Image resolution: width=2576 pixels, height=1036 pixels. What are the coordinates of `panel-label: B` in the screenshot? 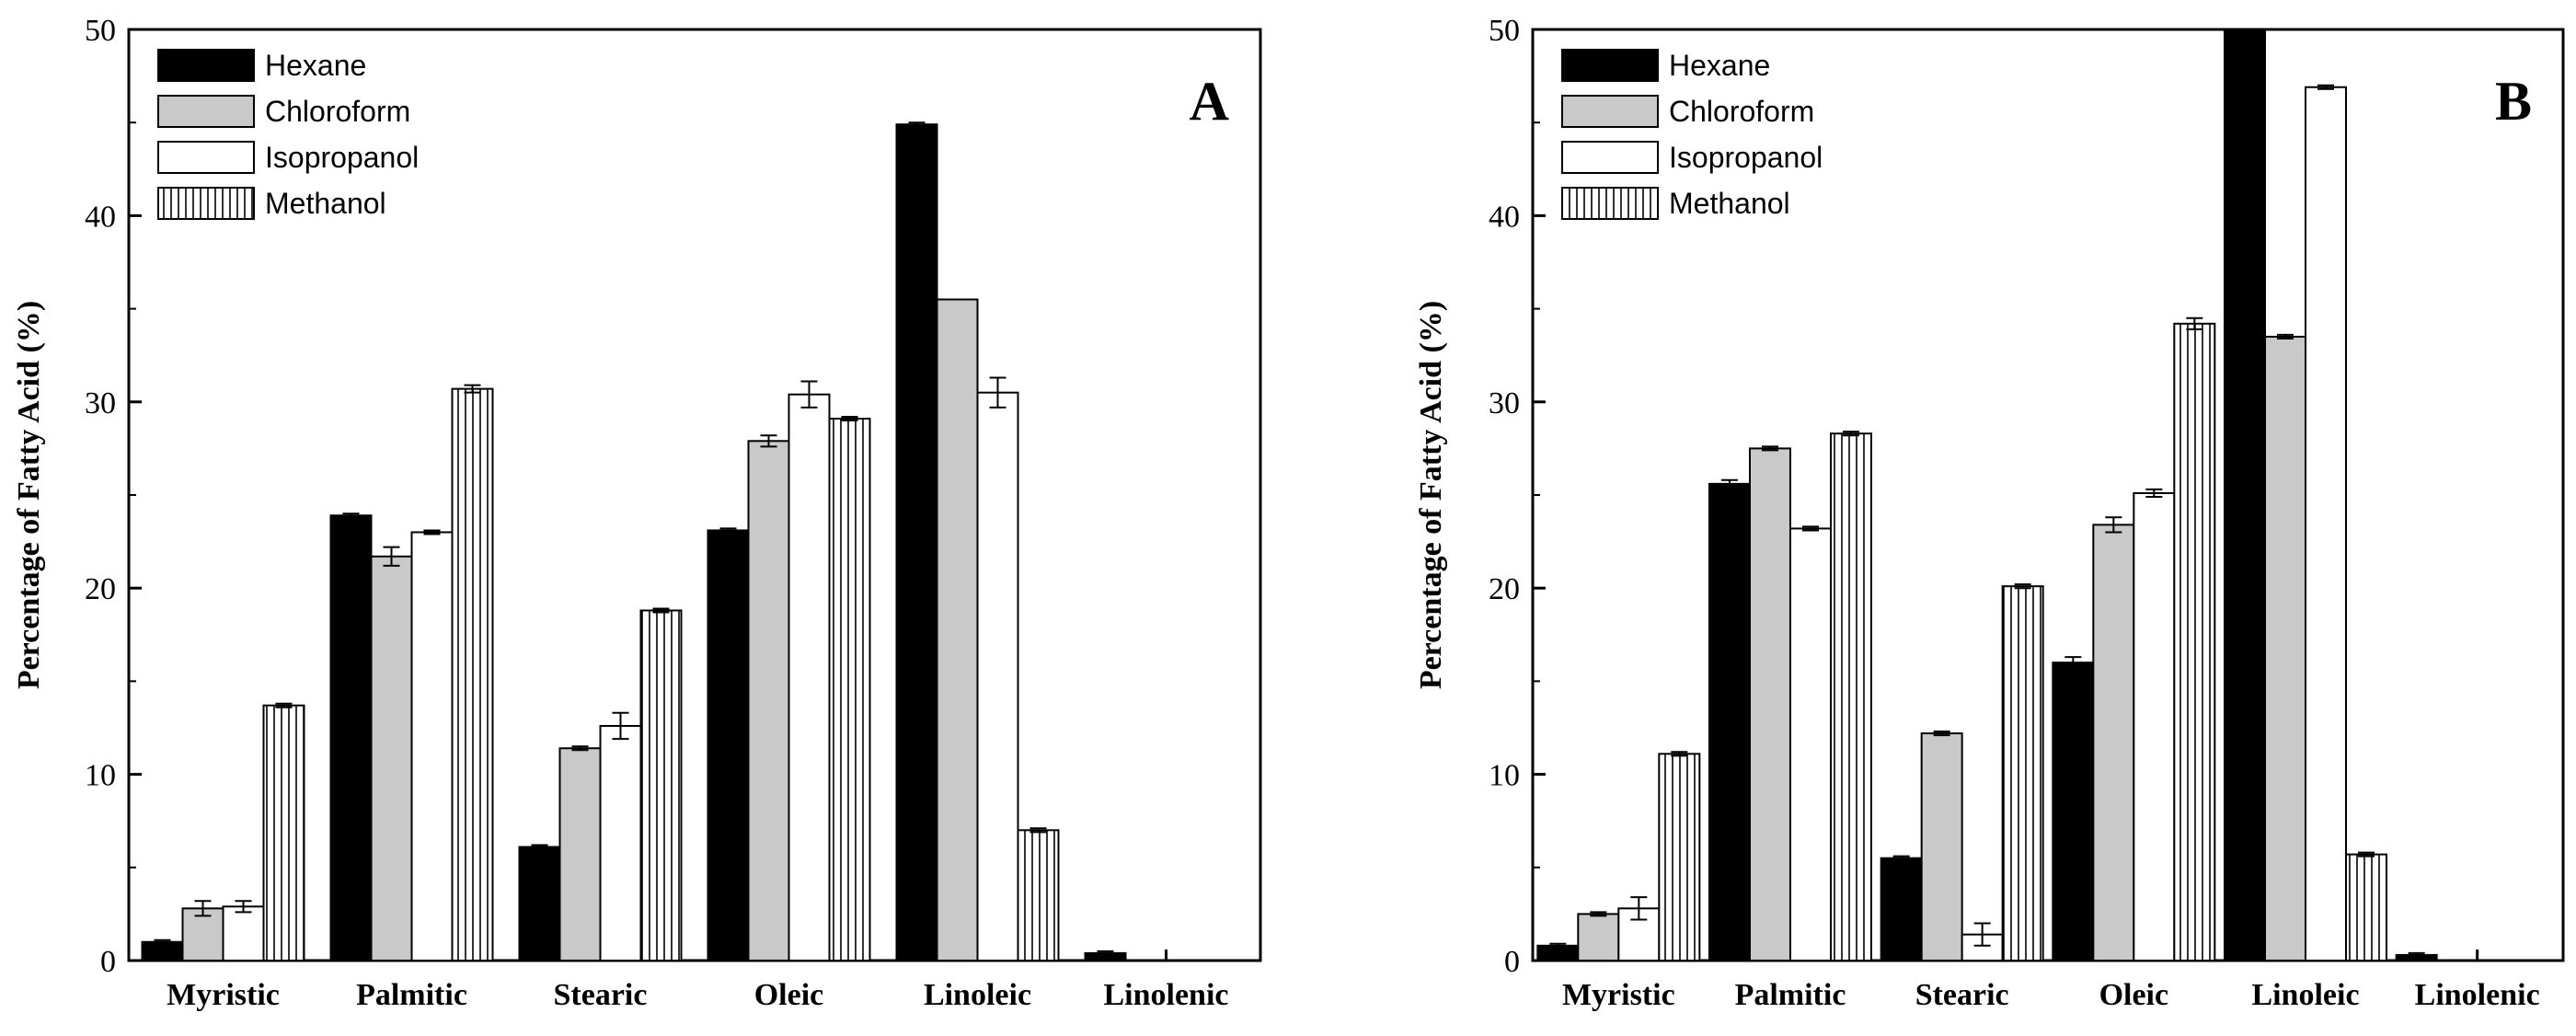 It's located at (2513, 101).